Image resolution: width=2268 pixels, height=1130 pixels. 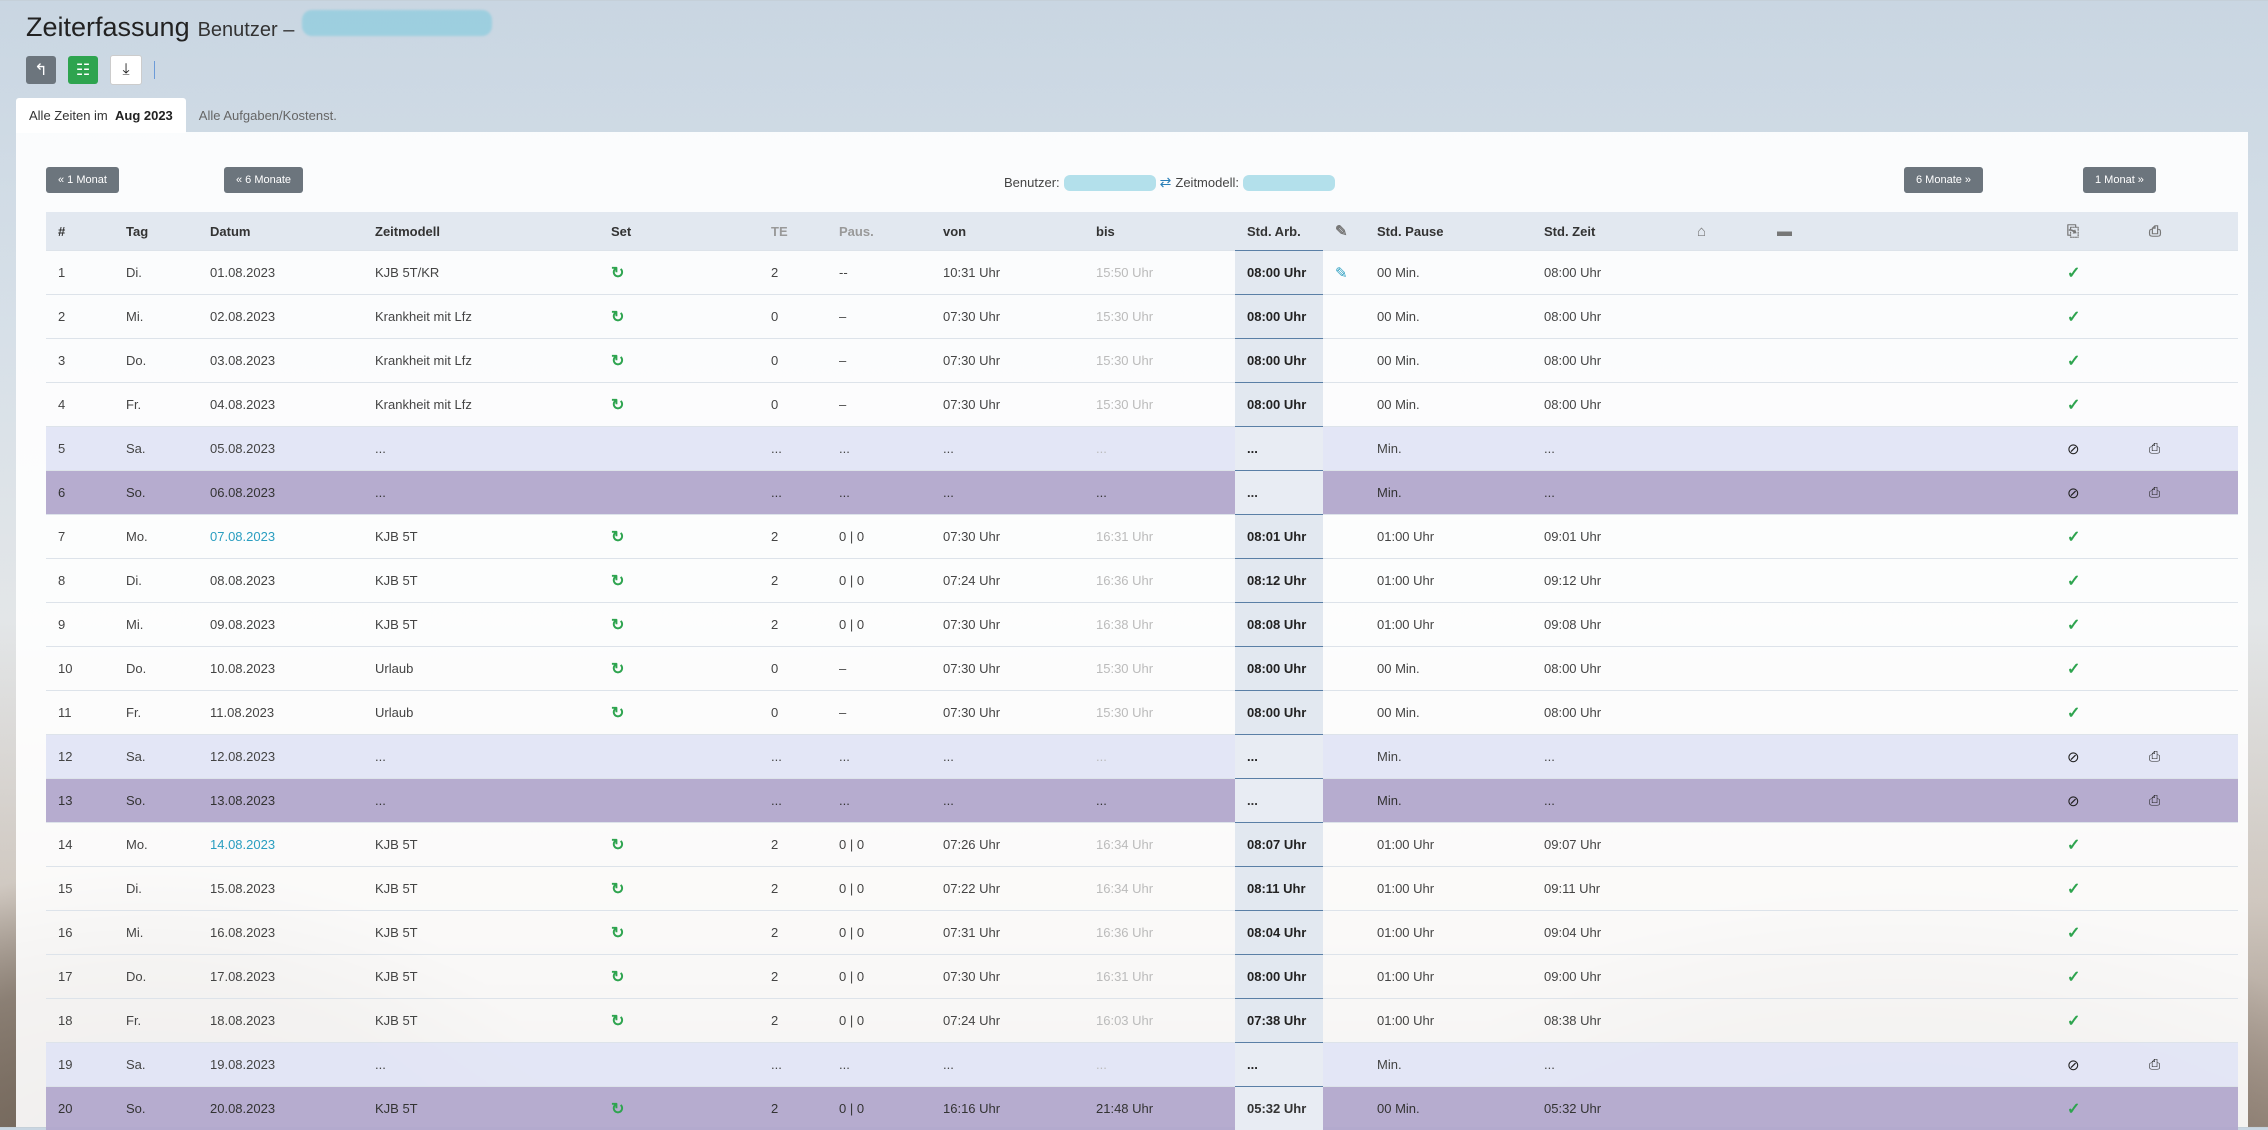 What do you see at coordinates (156, 669) in the screenshot?
I see `row-day: Do.` at bounding box center [156, 669].